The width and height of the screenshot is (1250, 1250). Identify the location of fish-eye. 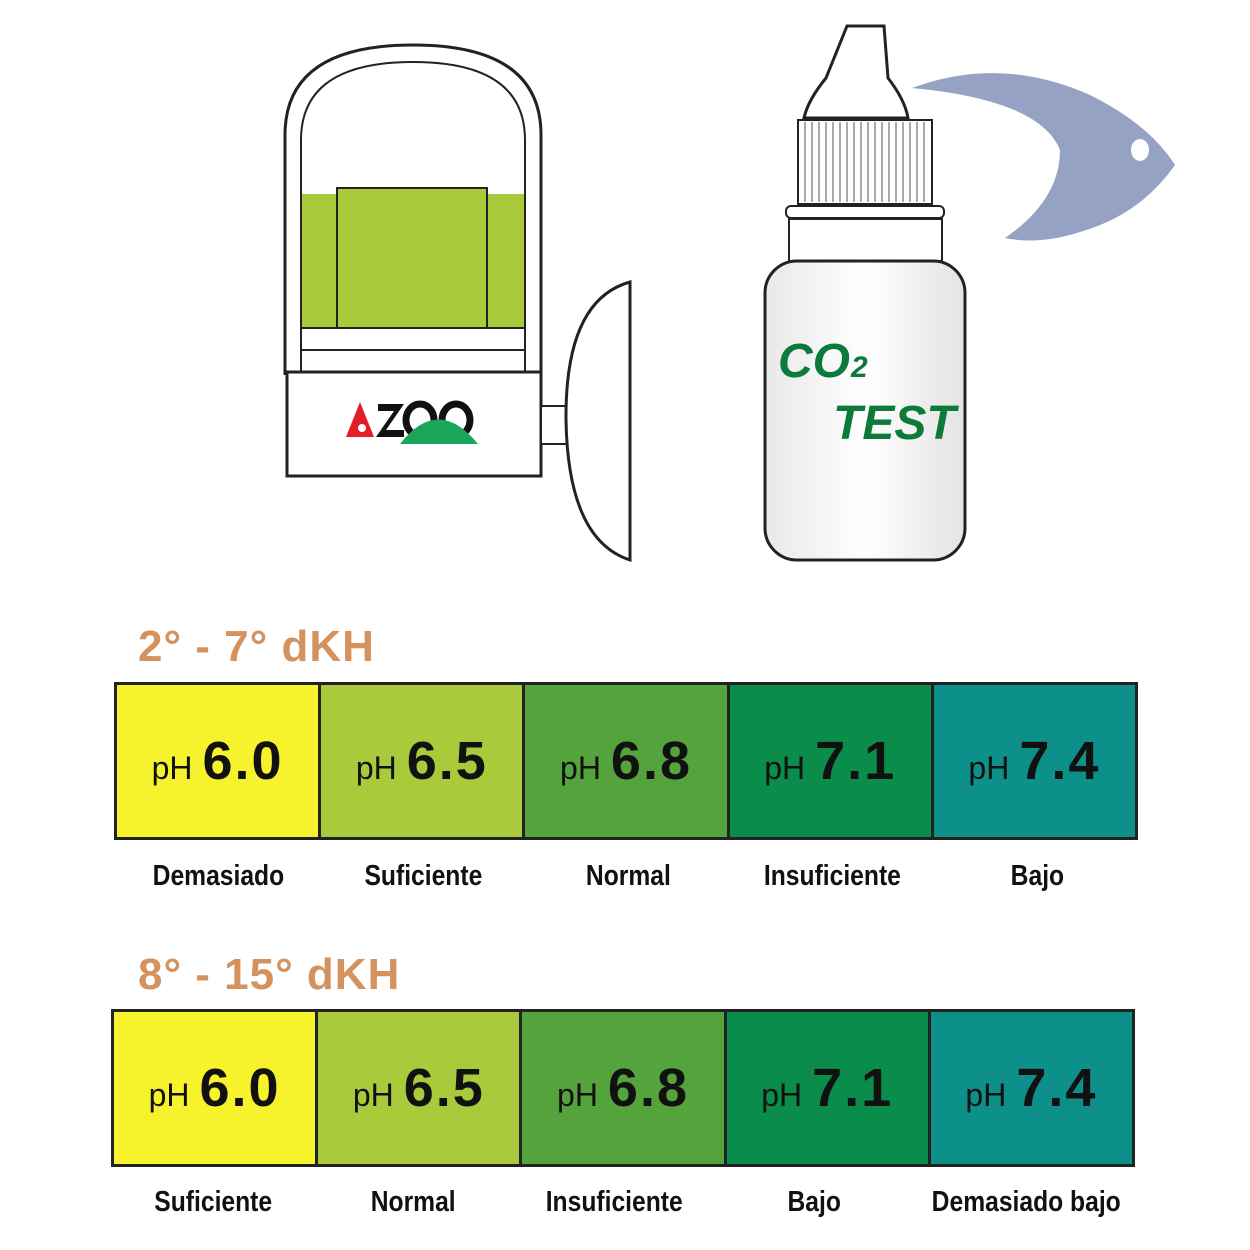
(1140, 150).